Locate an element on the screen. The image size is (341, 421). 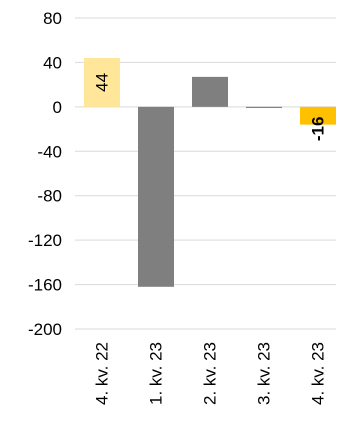
y-tick-label: -200 is located at coordinates (45, 329).